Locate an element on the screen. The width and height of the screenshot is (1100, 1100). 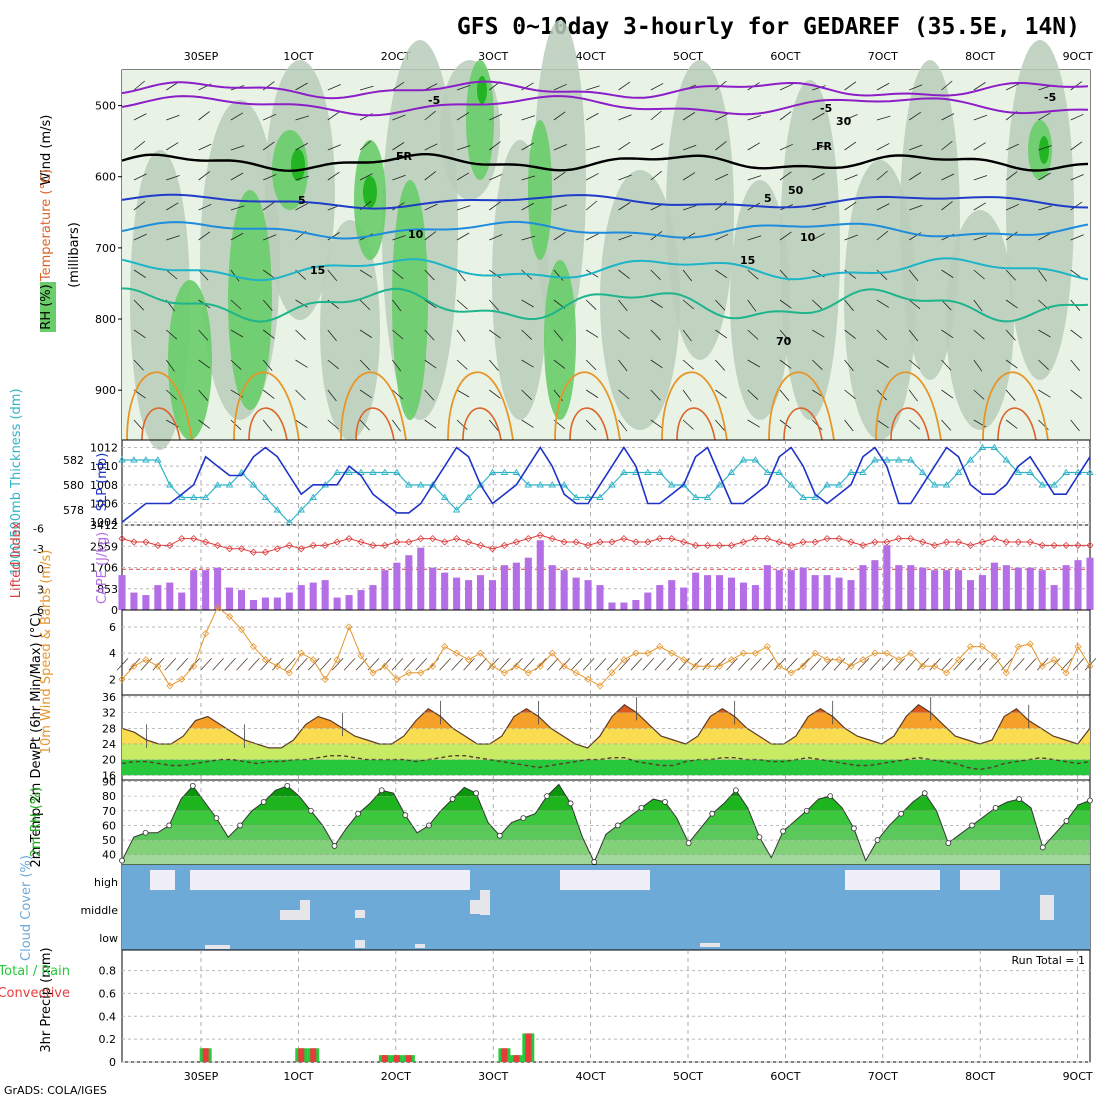
cloud-level-label: low is located at coordinates (108, 938).